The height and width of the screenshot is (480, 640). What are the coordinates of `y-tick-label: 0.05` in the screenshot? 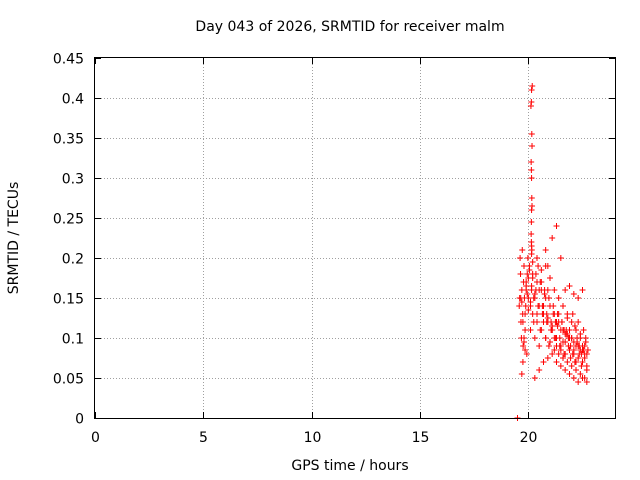 It's located at (68, 380).